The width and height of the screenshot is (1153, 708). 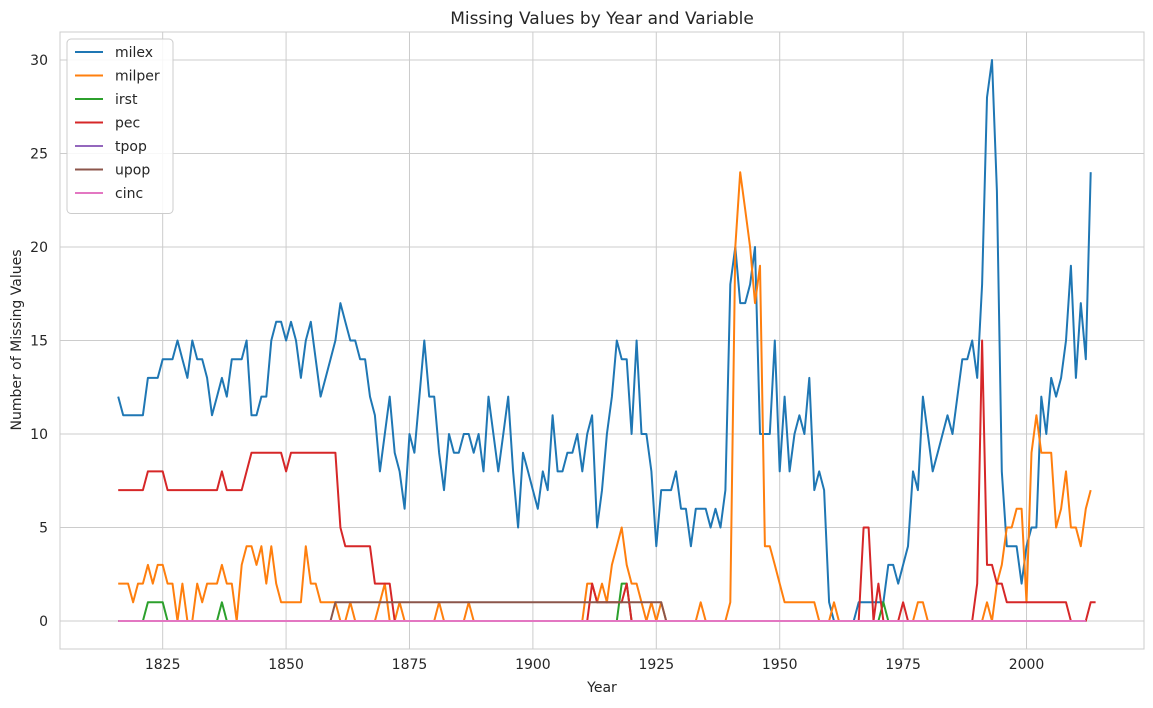 I want to click on y-tick-label: 25, so click(x=39, y=155).